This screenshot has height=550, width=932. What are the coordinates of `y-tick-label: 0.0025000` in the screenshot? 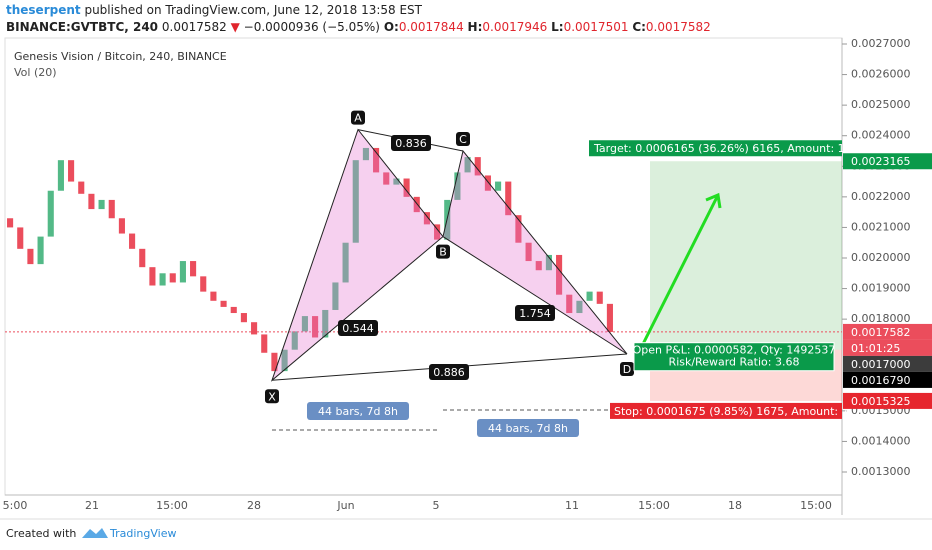 It's located at (881, 104).